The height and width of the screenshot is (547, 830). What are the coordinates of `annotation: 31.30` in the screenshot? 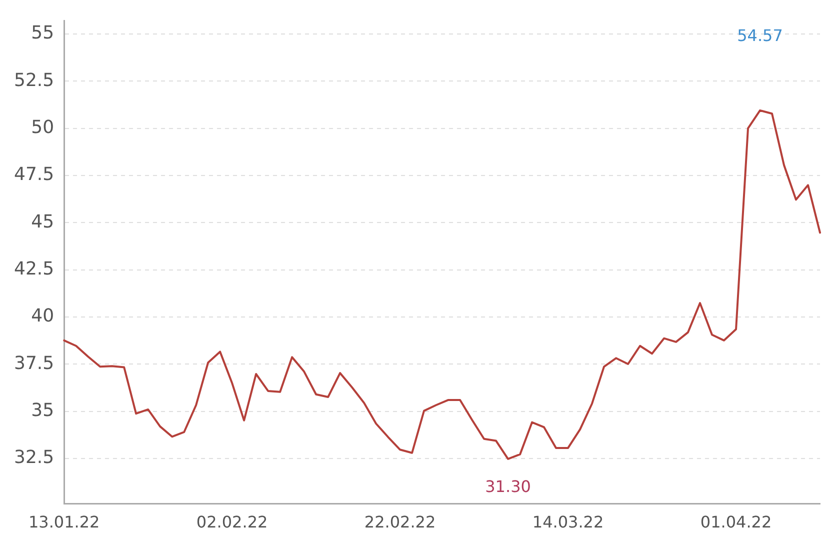 It's located at (508, 486).